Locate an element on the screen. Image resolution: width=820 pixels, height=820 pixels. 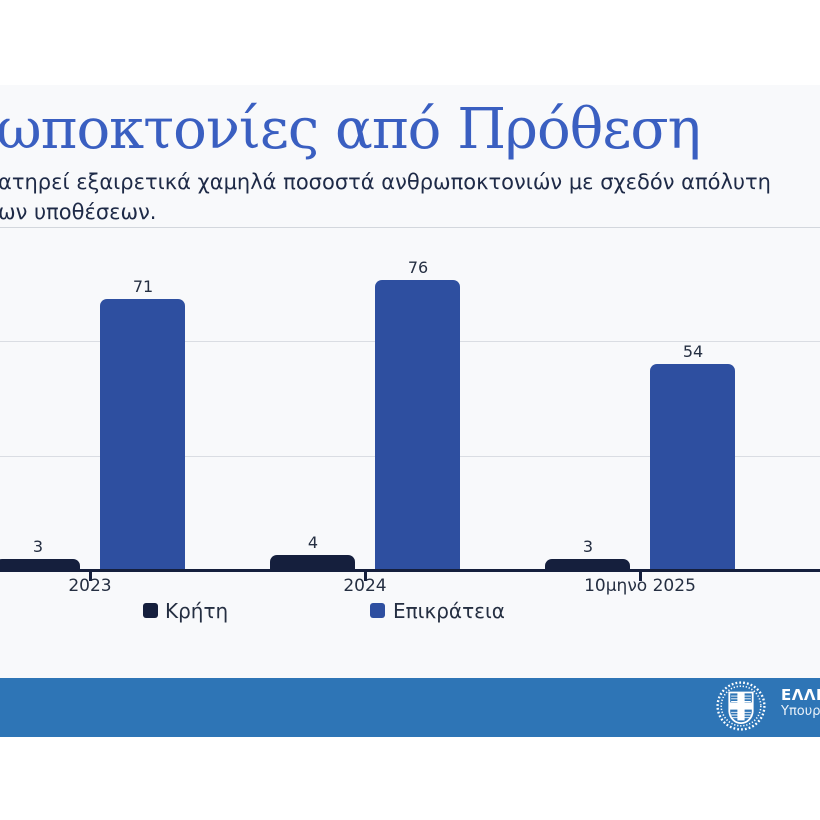
legend-label-Κρήτη: Κρήτη is located at coordinates (197, 611).